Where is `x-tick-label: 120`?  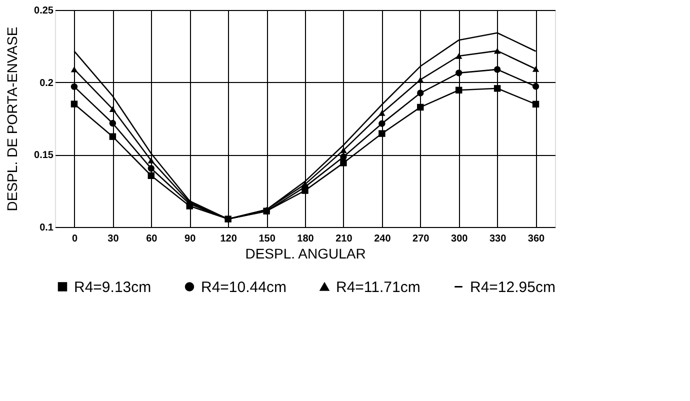
x-tick-label: 120 is located at coordinates (229, 239).